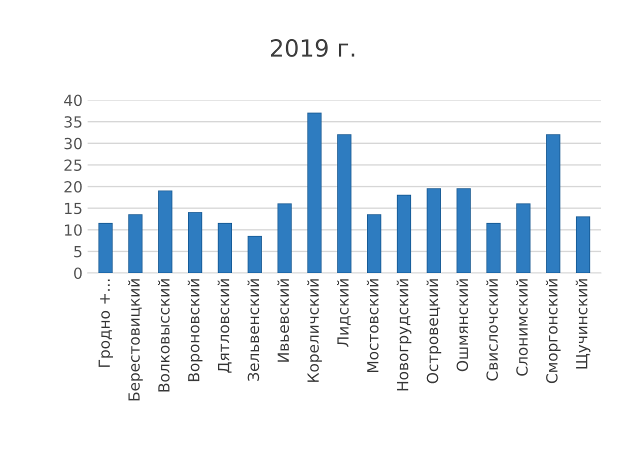  Describe the element at coordinates (73, 144) in the screenshot. I see `y-tick-label: 30` at that location.